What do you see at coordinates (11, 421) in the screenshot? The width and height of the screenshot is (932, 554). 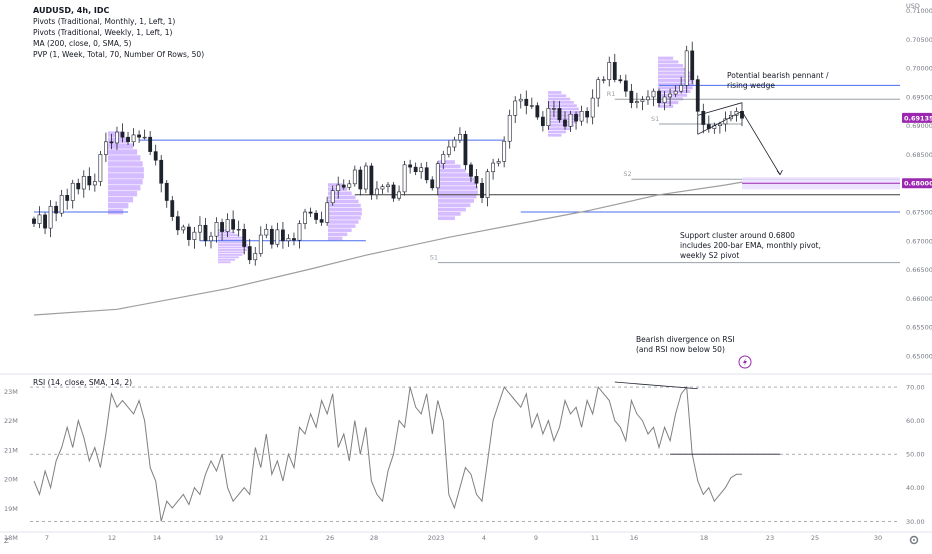 I see `volume-tick-label: 22M` at bounding box center [11, 421].